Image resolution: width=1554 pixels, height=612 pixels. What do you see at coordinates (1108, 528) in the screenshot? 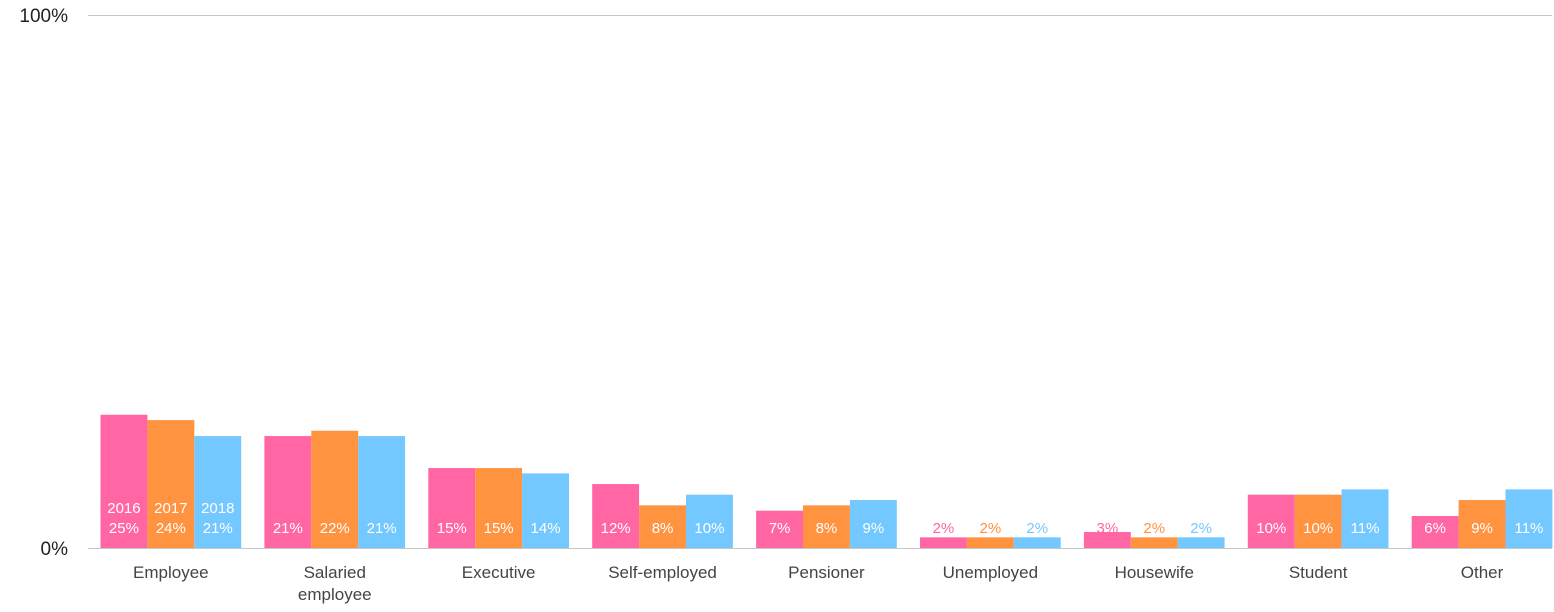
I see `data-label: 3%` at bounding box center [1108, 528].